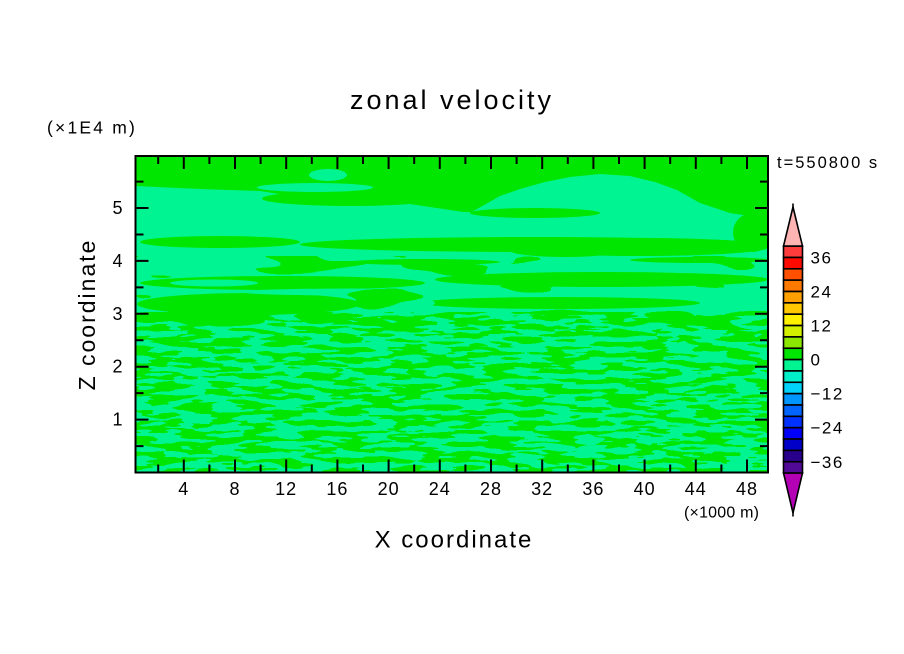 The height and width of the screenshot is (654, 904). Describe the element at coordinates (542, 489) in the screenshot. I see `svg-text: 32` at that location.